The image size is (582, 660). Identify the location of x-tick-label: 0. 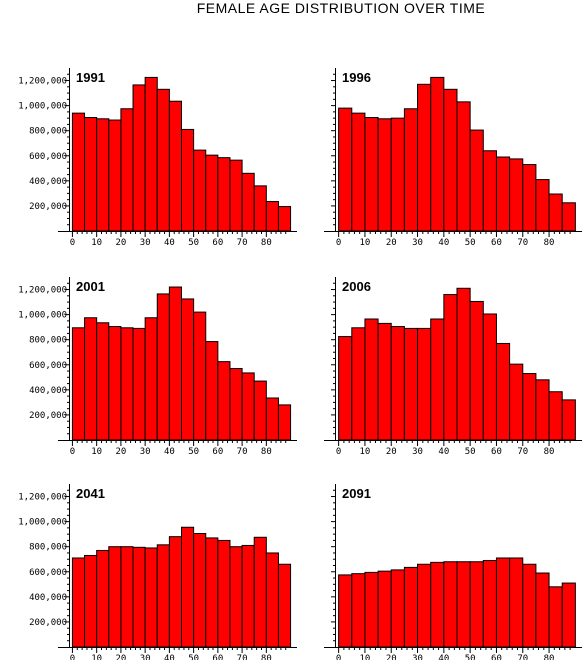
(338, 657).